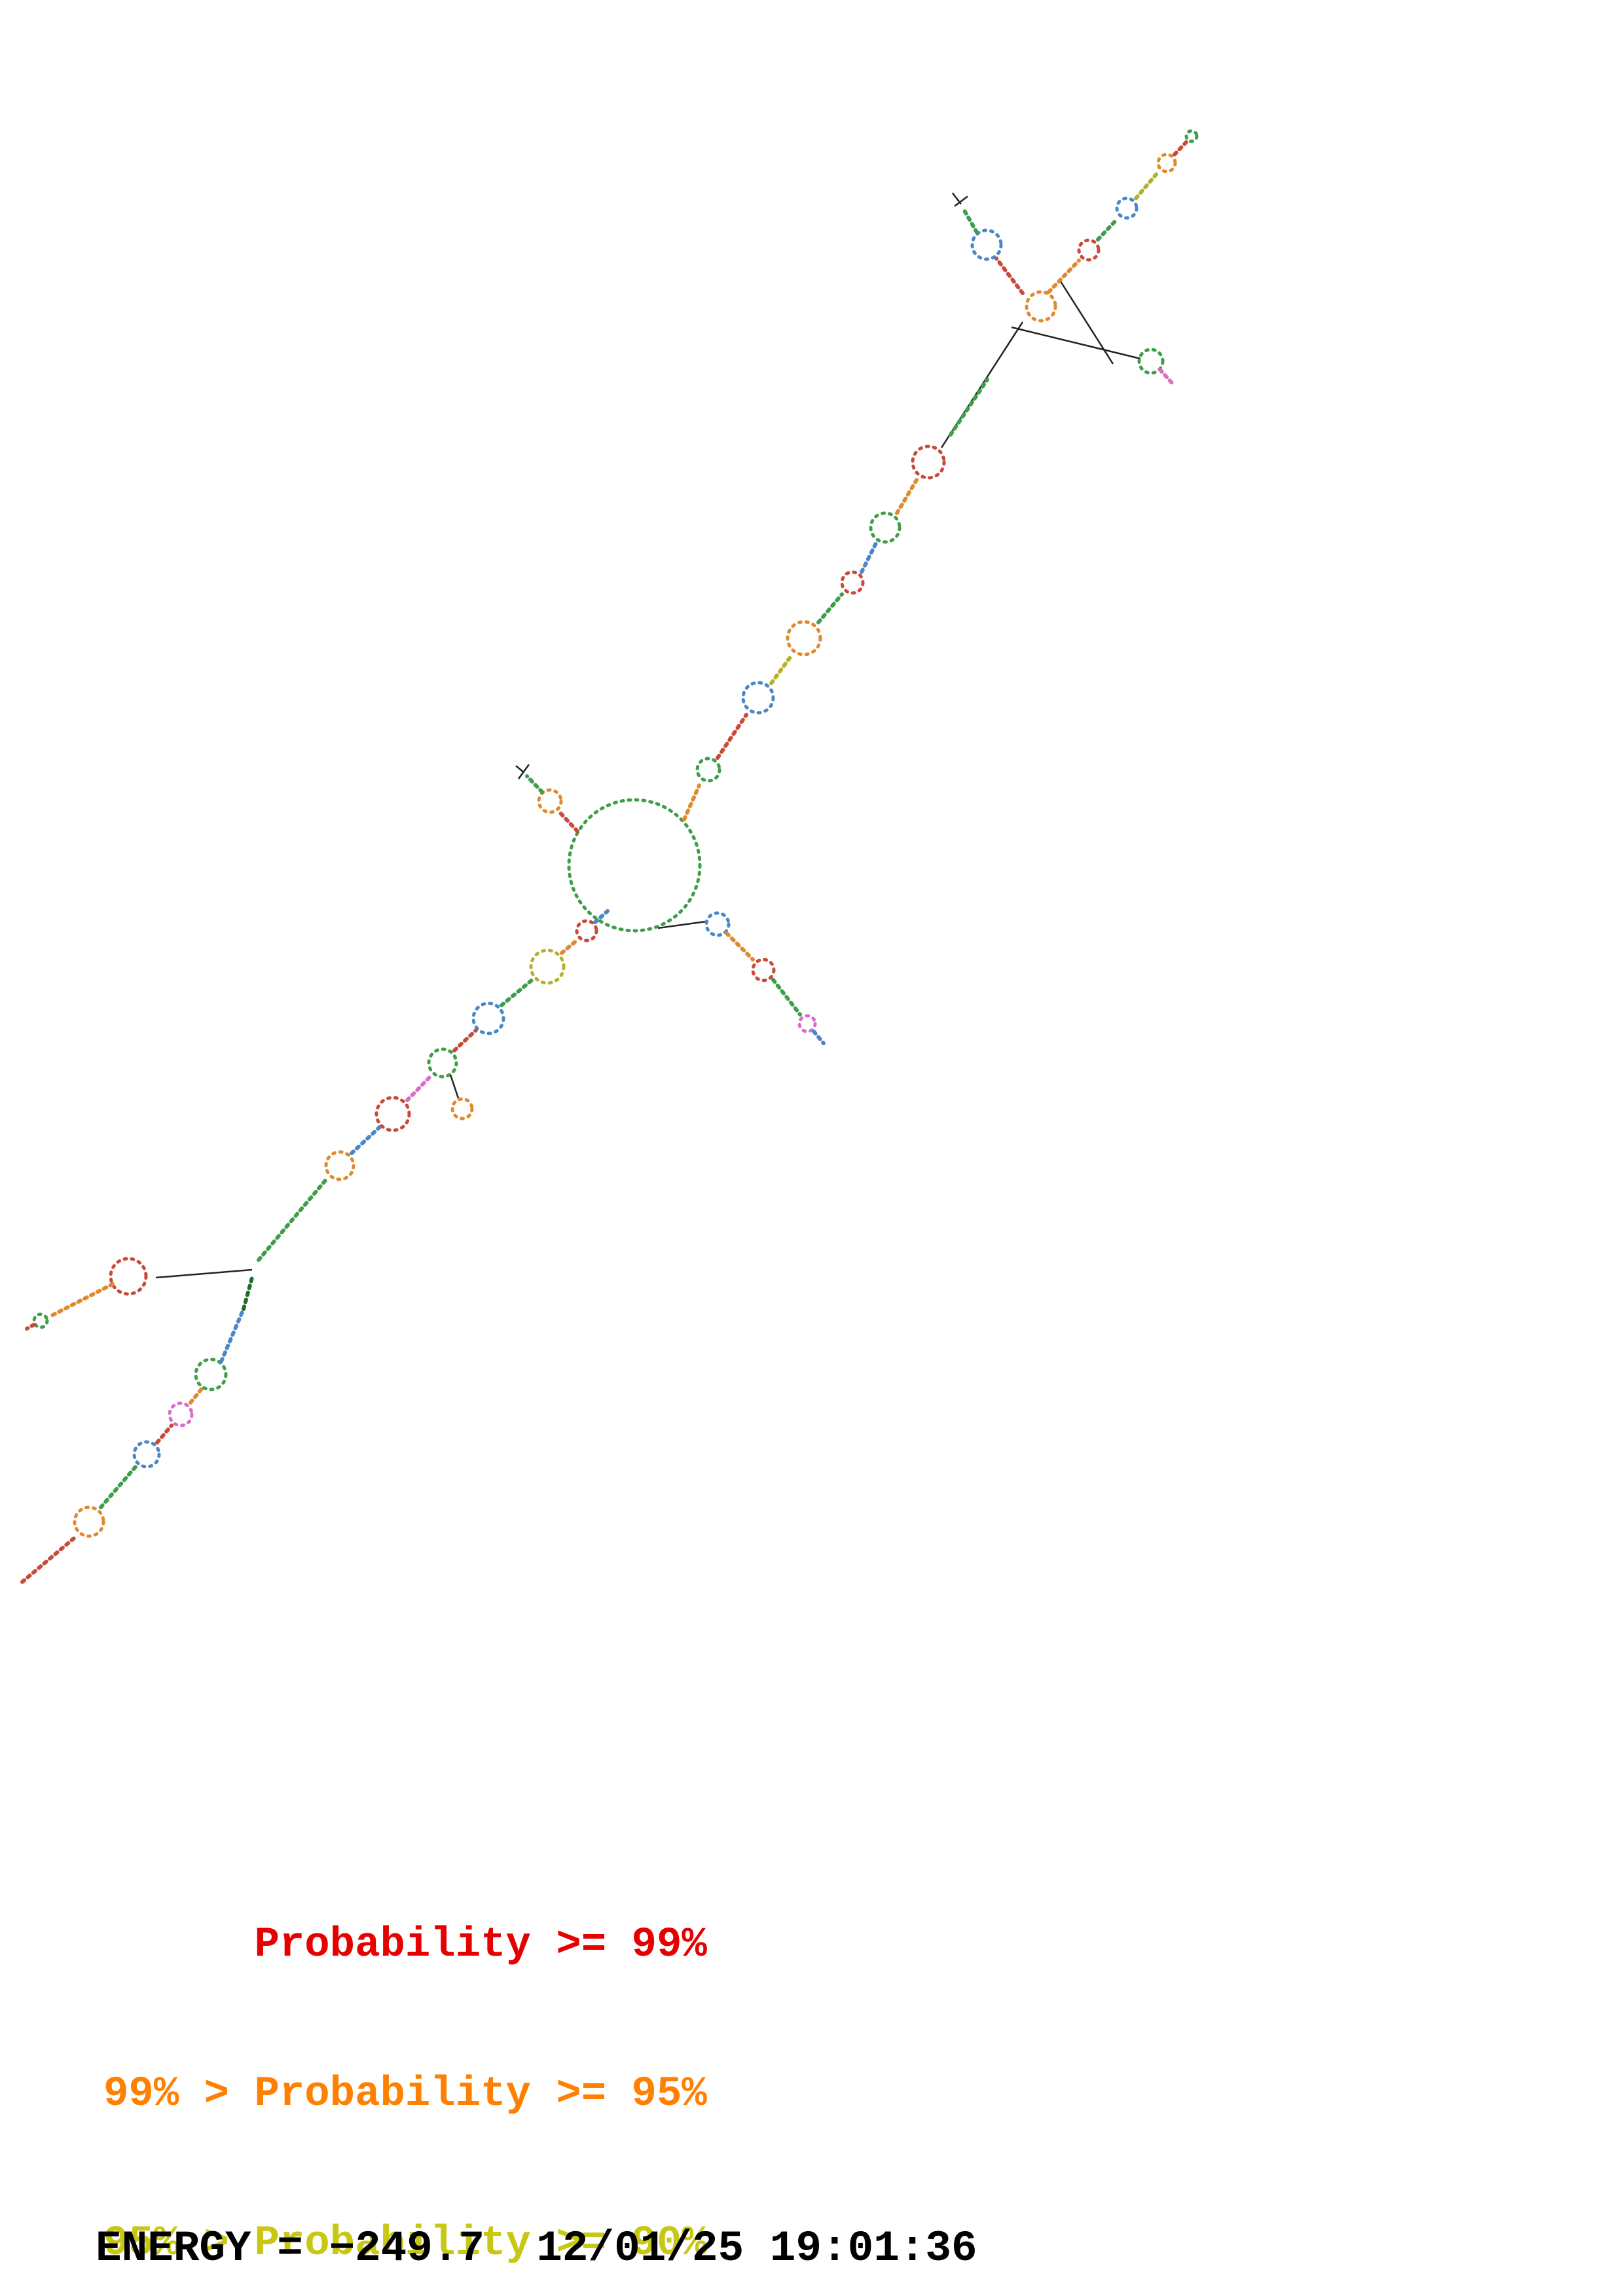  What do you see at coordinates (853, 571) in the screenshot?
I see `structure-upper-arm` at bounding box center [853, 571].